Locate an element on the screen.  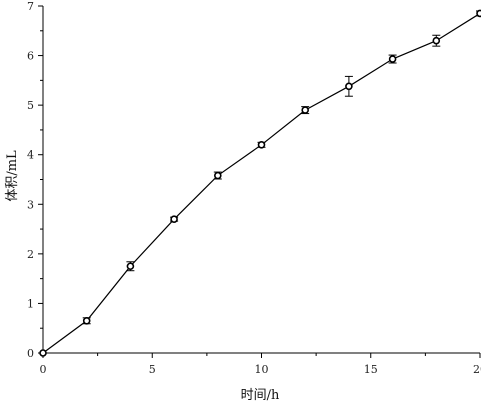
y-tick-label: 2 is located at coordinates (30, 254).